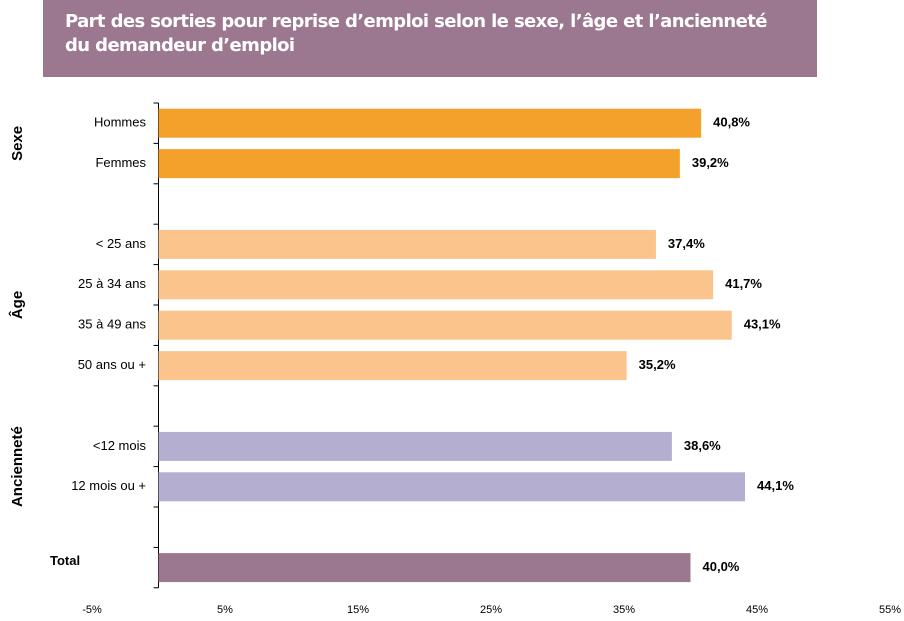  Describe the element at coordinates (92, 610) in the screenshot. I see `x-tick-label: -5%` at that location.